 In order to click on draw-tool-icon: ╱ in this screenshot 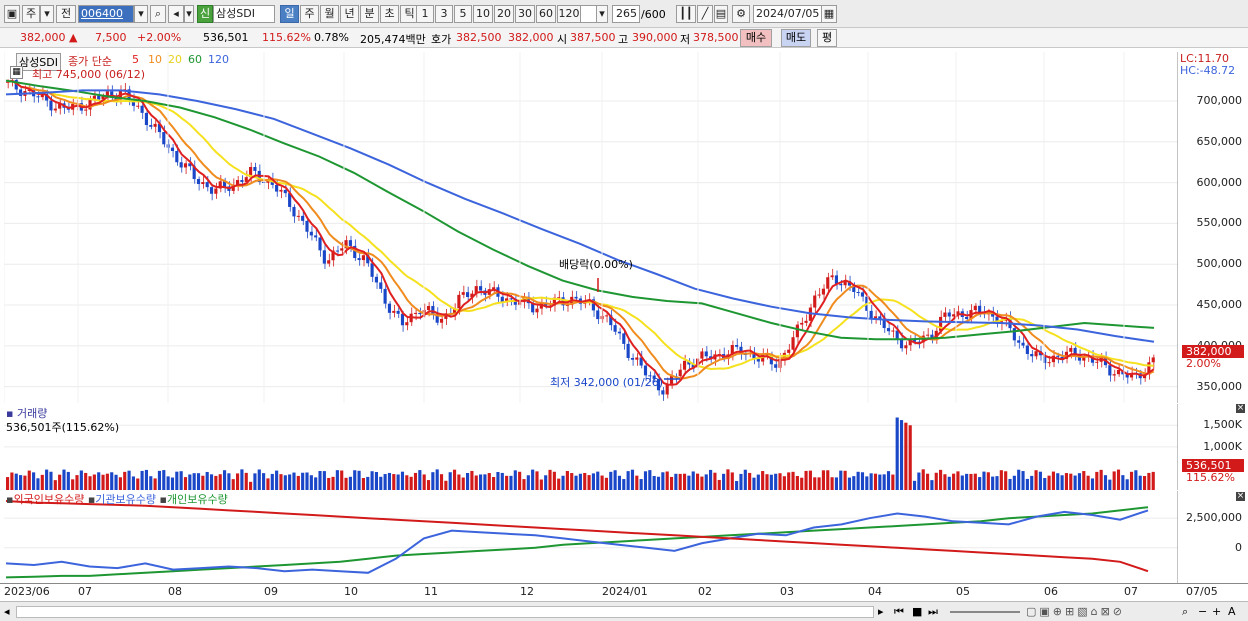, I will do `click(705, 14)`.